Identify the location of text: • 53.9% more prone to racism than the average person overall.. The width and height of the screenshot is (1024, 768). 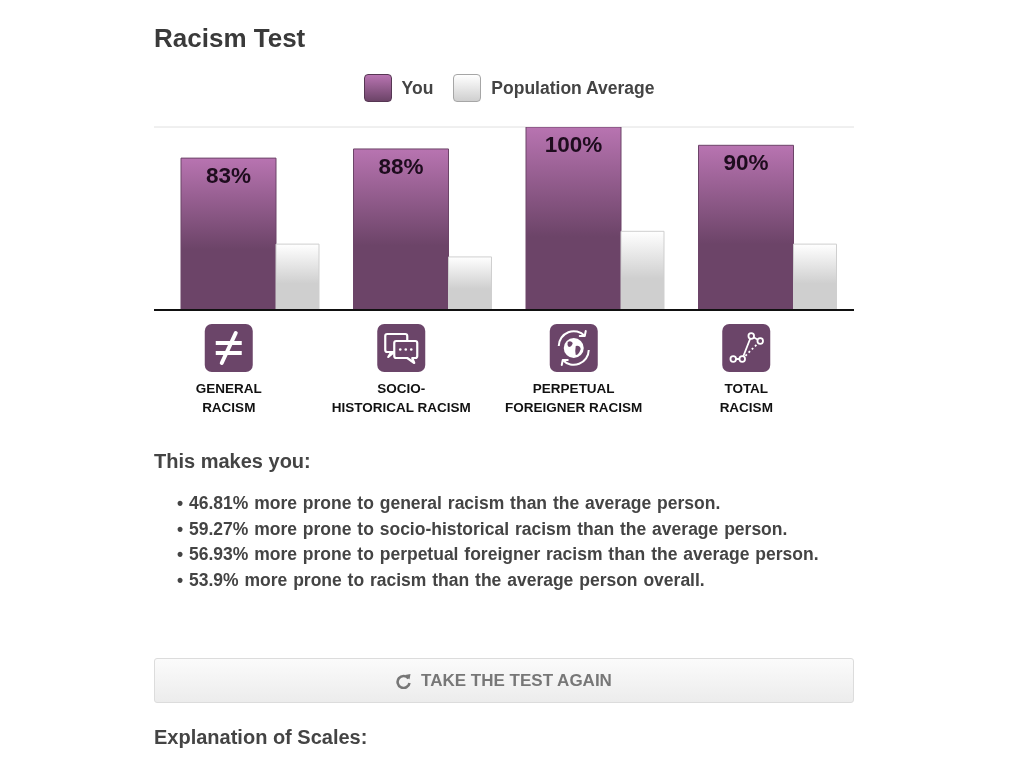
(441, 581).